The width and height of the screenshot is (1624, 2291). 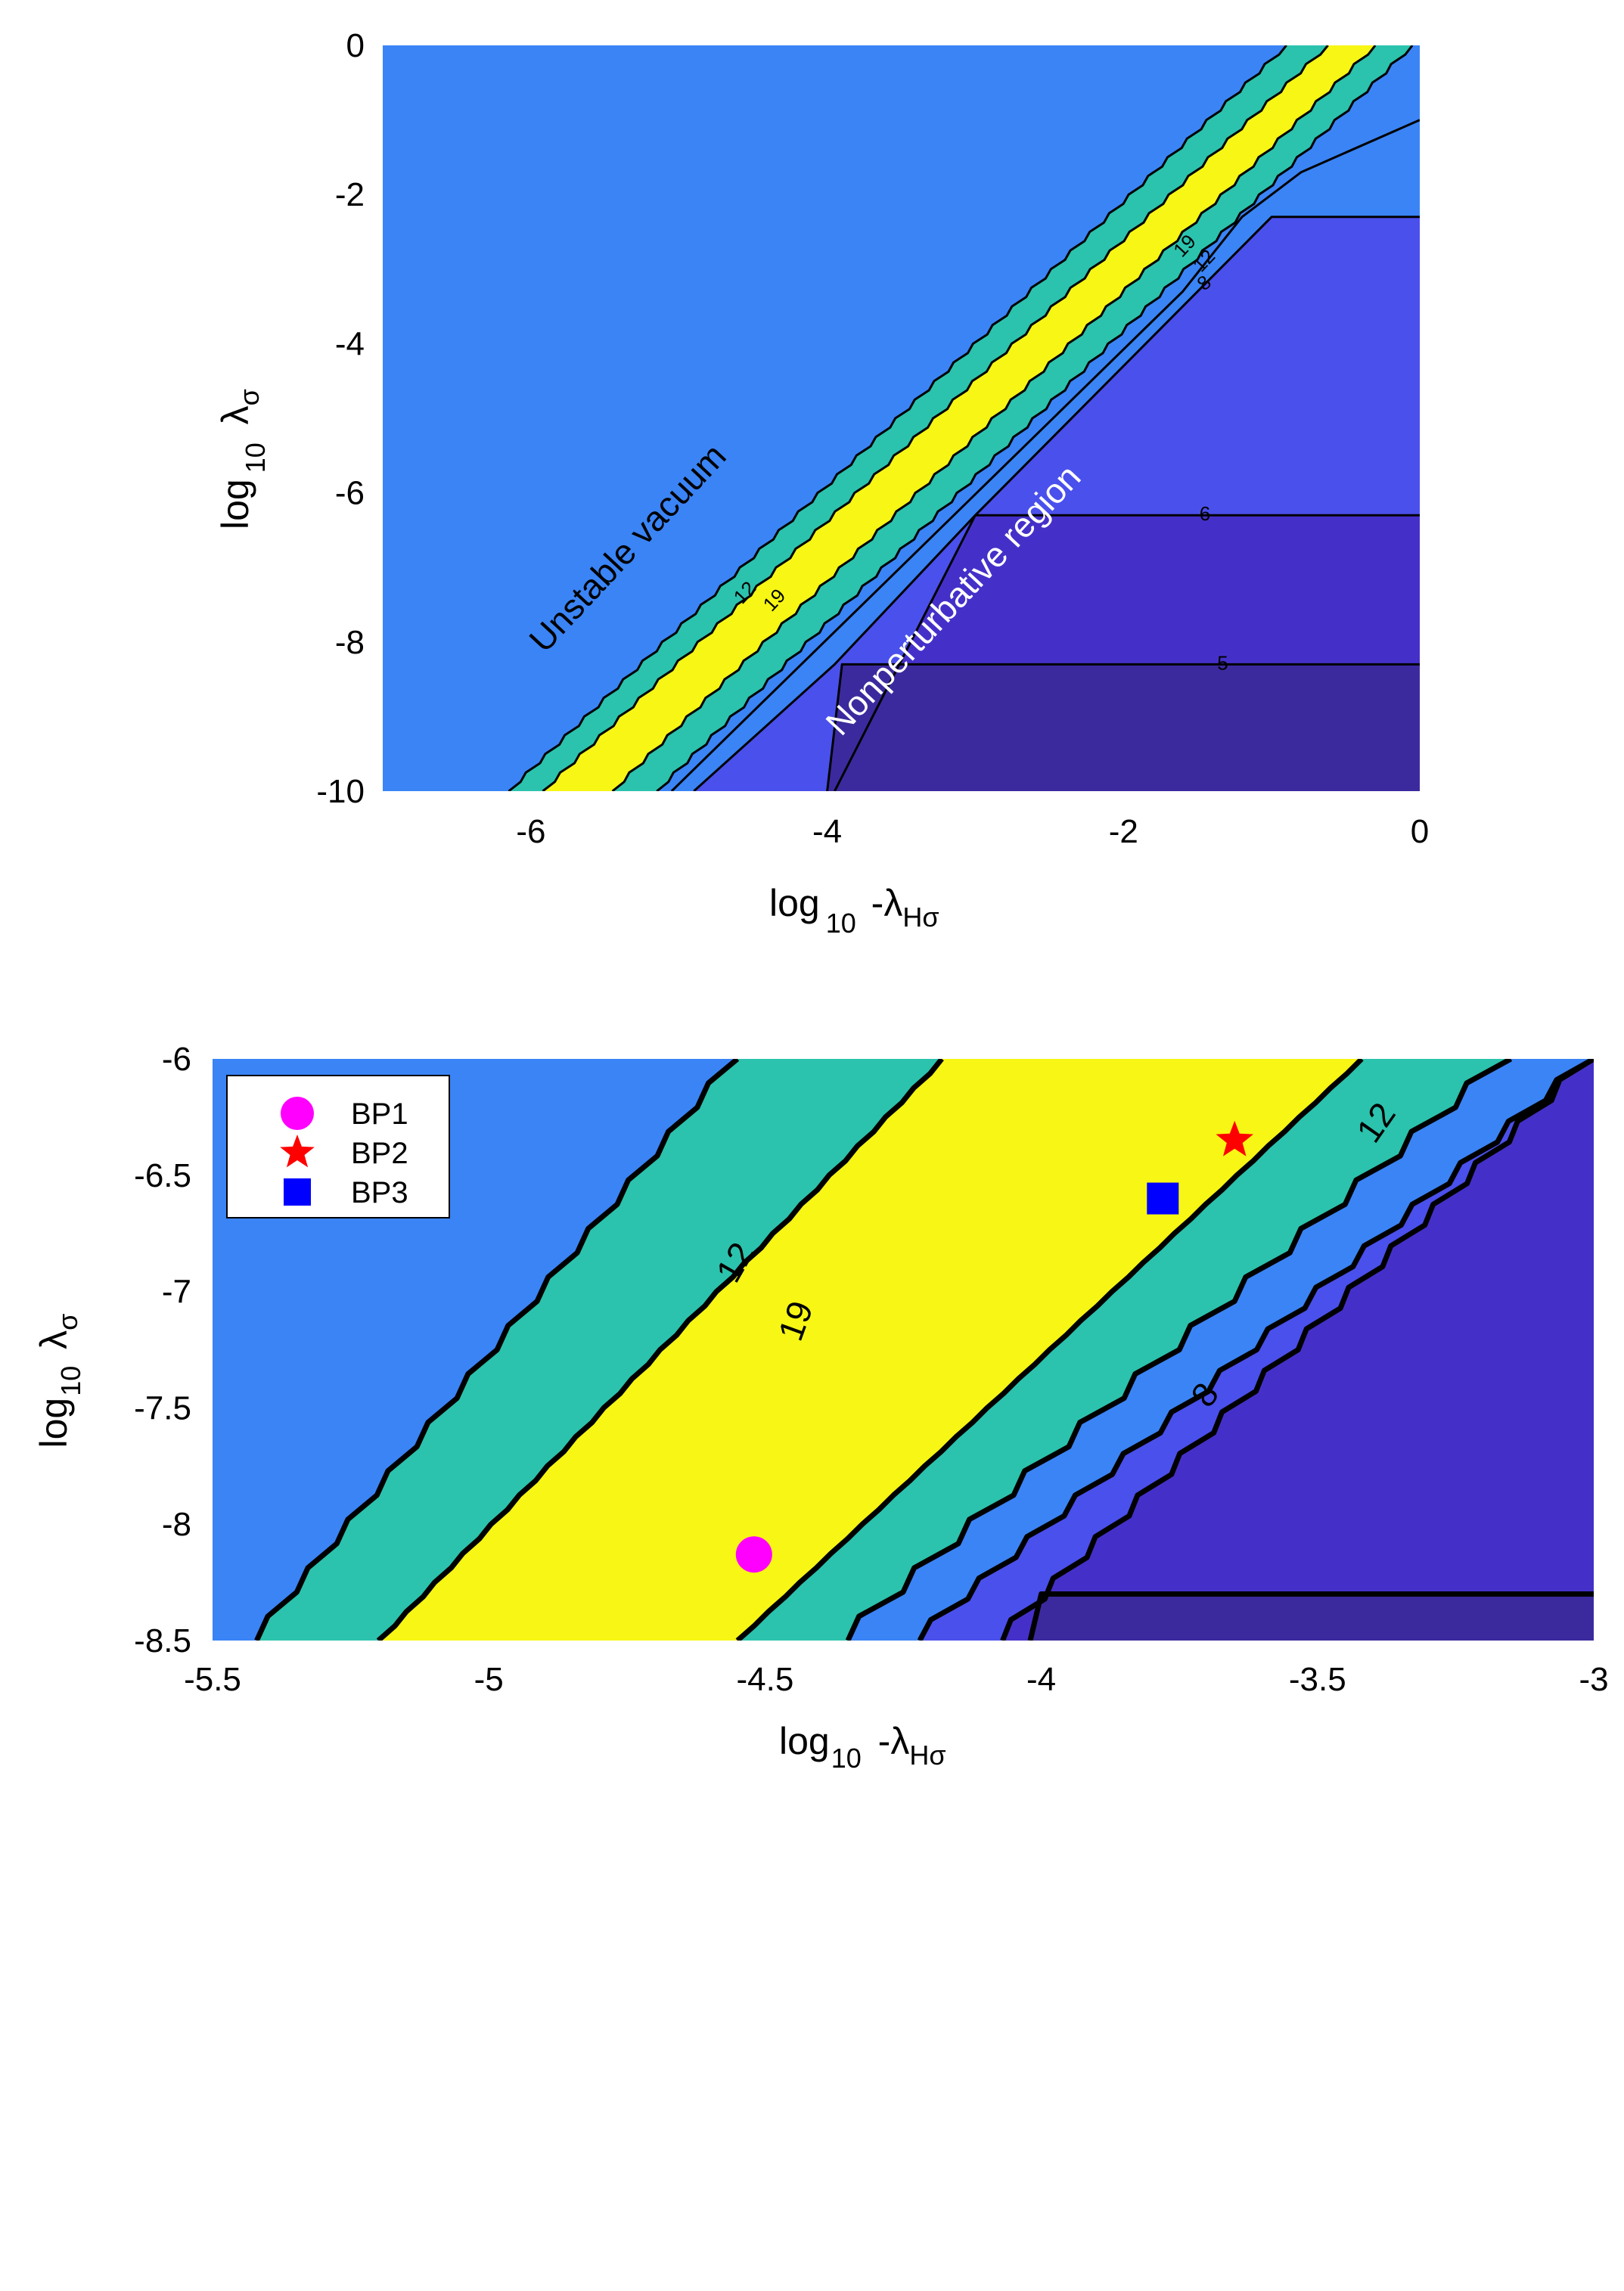 What do you see at coordinates (1205, 513) in the screenshot?
I see `top-contour-label: 6` at bounding box center [1205, 513].